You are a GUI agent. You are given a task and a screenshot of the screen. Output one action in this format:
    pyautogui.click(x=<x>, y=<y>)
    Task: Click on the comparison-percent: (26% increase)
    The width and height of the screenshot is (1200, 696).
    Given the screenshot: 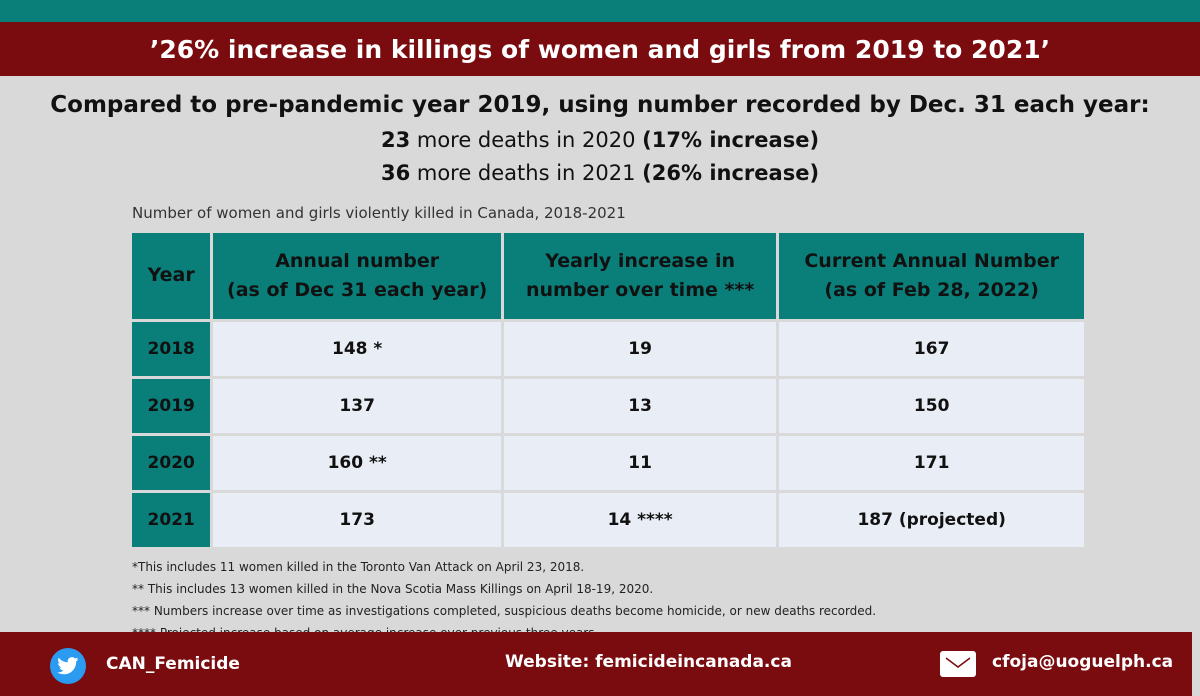 What is the action you would take?
    pyautogui.click(x=731, y=173)
    